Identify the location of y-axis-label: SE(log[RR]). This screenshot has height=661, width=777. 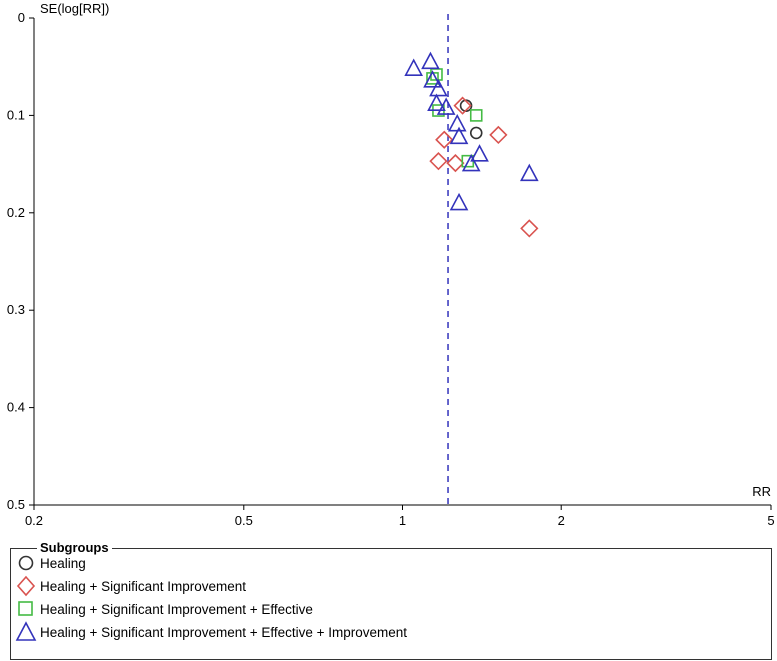
(74, 8).